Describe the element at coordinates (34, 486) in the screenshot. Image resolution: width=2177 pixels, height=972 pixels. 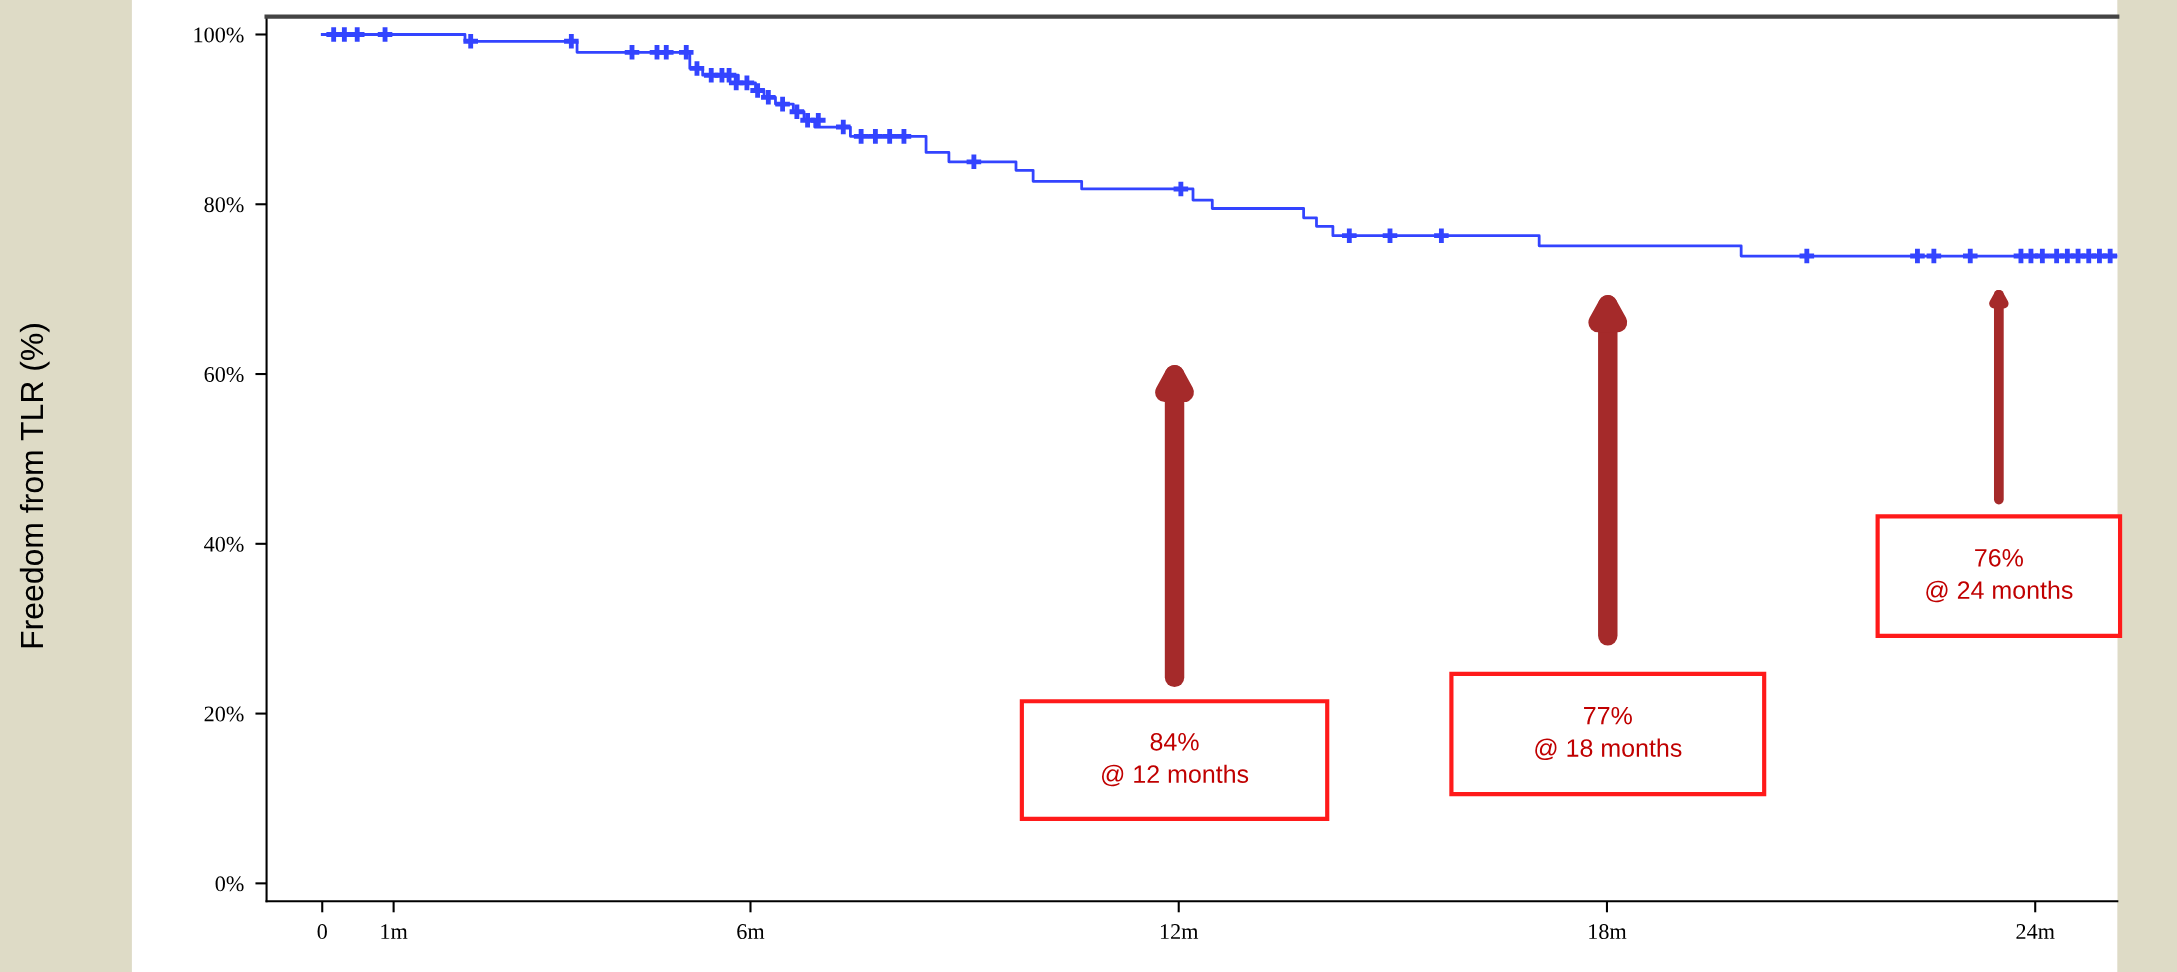
I see `y-axis-title: Freedom from TLR (%)` at that location.